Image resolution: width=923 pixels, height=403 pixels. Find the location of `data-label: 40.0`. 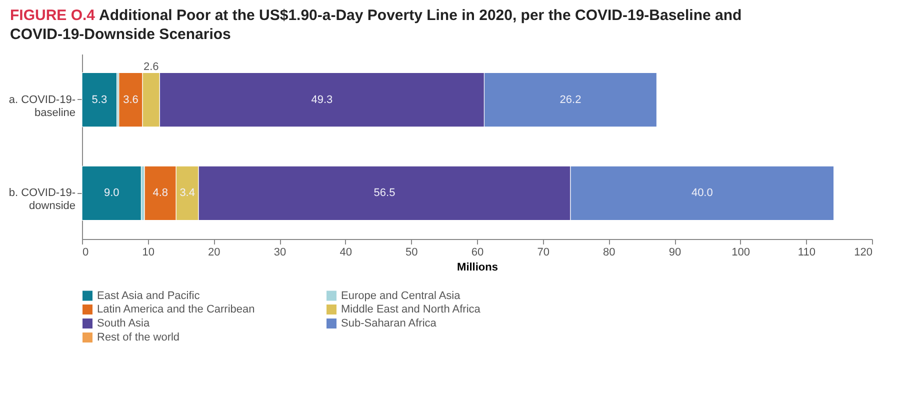

data-label: 40.0 is located at coordinates (702, 193).